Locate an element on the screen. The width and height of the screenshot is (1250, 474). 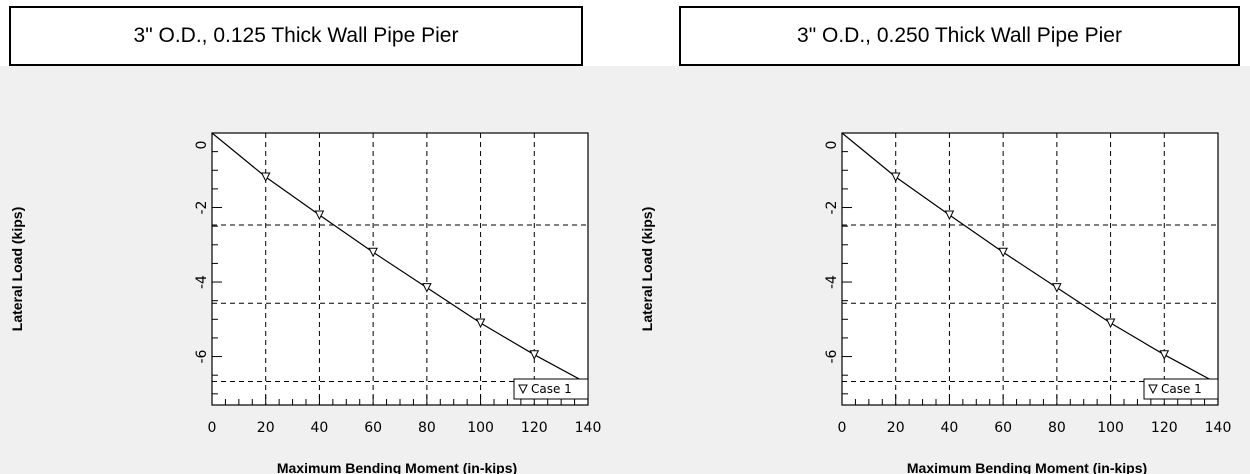
left-chart-title: 3" O.D., 0.125 Thick Wall Pipe Pier is located at coordinates (296, 36).